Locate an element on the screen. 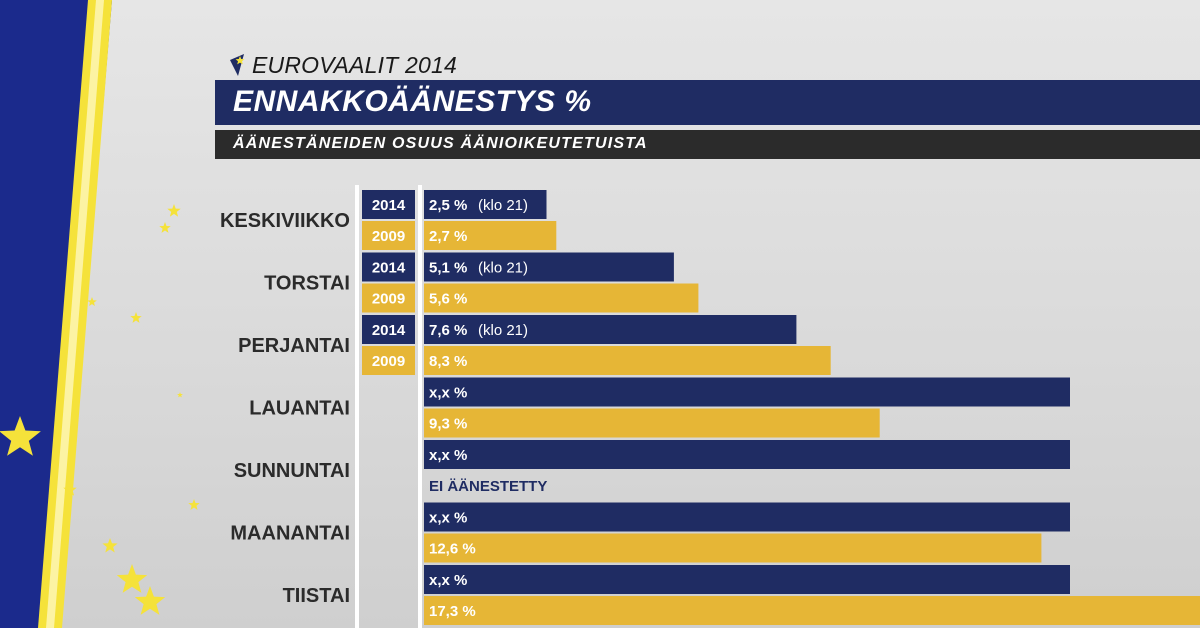 This screenshot has height=628, width=1200. bar-2009-label: 9,3 % is located at coordinates (448, 424).